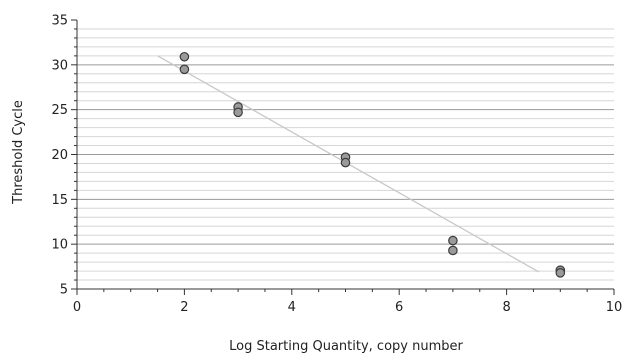 Image resolution: width=624 pixels, height=356 pixels. Describe the element at coordinates (18, 152) in the screenshot. I see `y-axis-label: Threshold Cycle` at that location.